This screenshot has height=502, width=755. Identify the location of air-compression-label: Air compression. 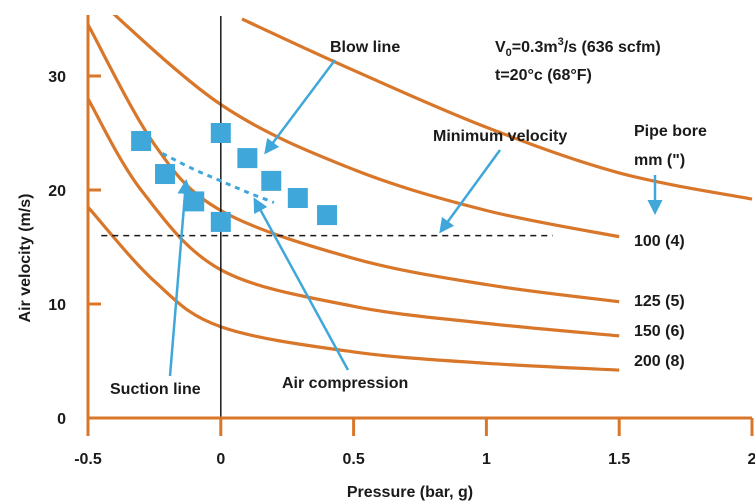
(345, 383).